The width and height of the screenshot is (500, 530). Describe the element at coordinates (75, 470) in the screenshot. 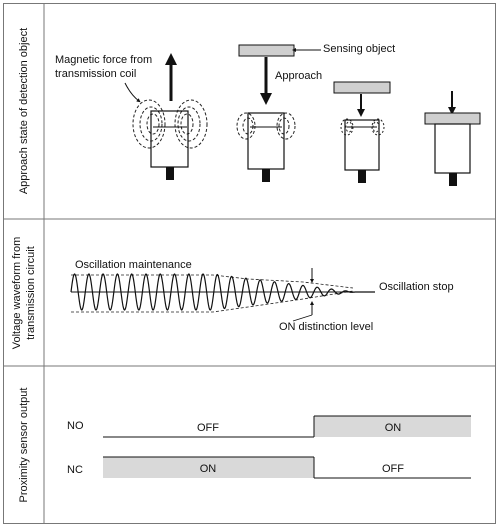

I see `output-row-nc-name: NC` at that location.